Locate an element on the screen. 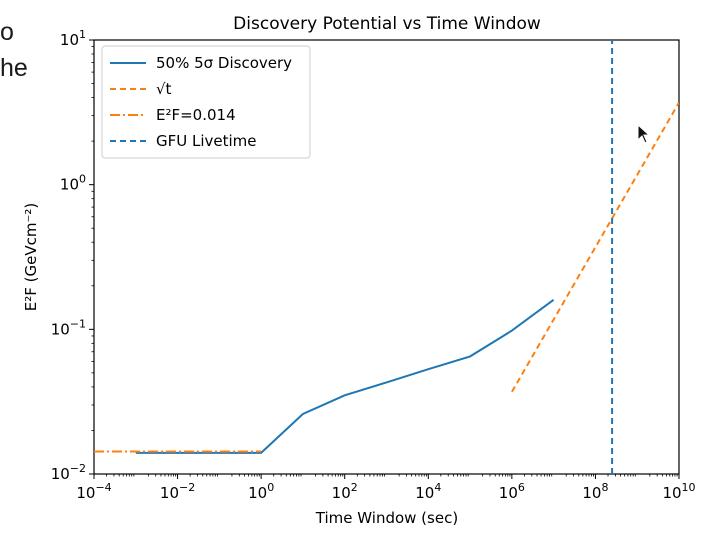 This screenshot has height=537, width=703. side-text-line-2: he is located at coordinates (14, 68).